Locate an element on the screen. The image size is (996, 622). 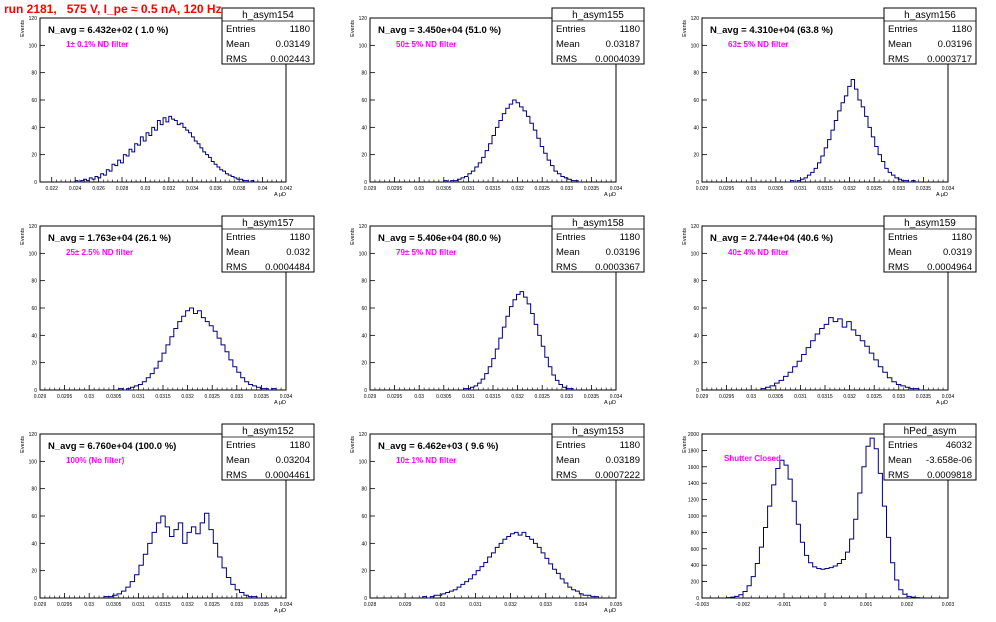
histogram-name: hPed_asym is located at coordinates (930, 431).